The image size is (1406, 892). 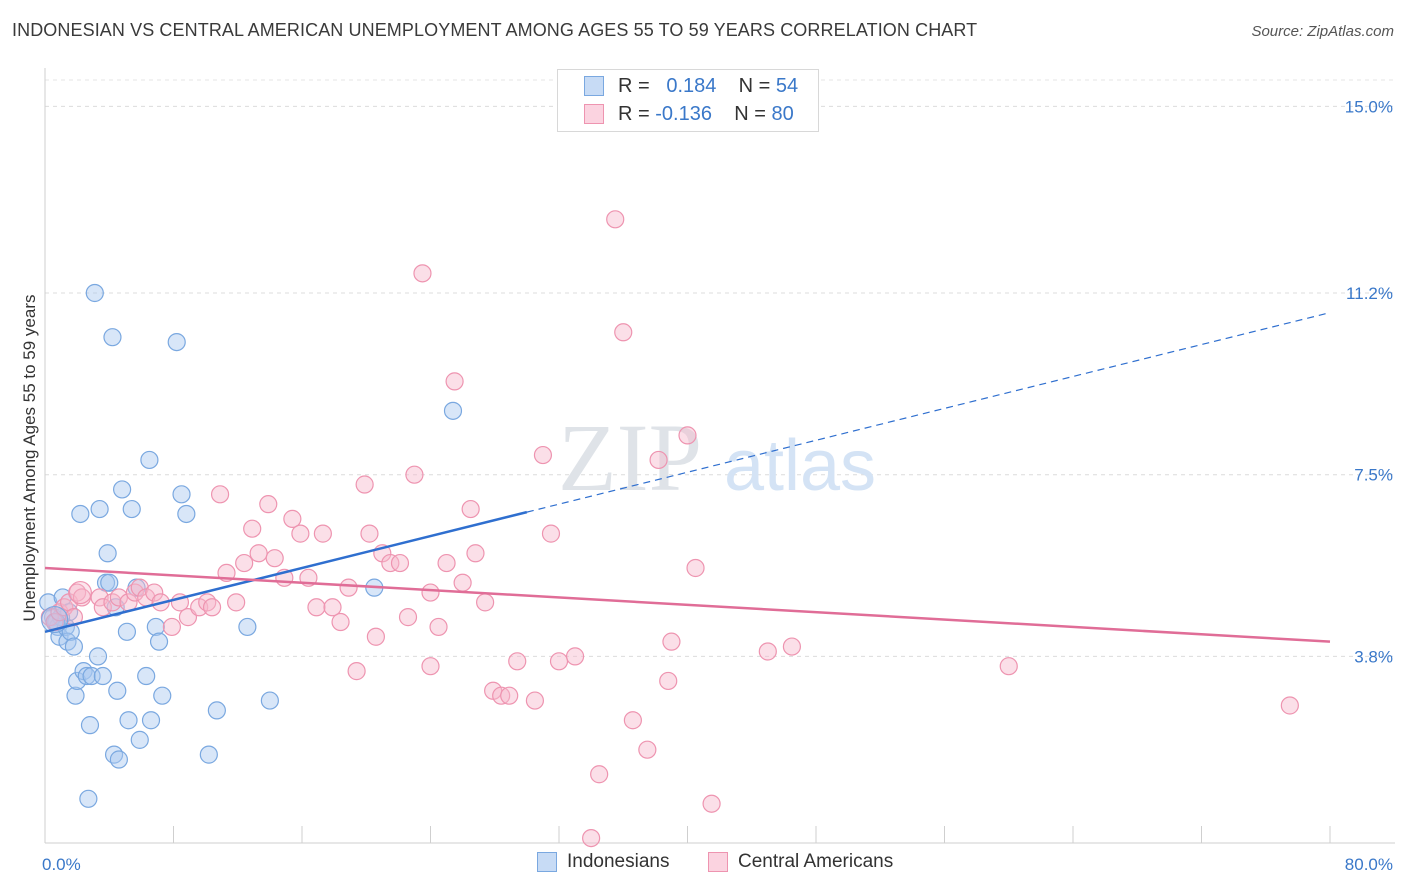 I want to click on source-credit: Source: ZipAtlas.com, so click(x=1322, y=31).